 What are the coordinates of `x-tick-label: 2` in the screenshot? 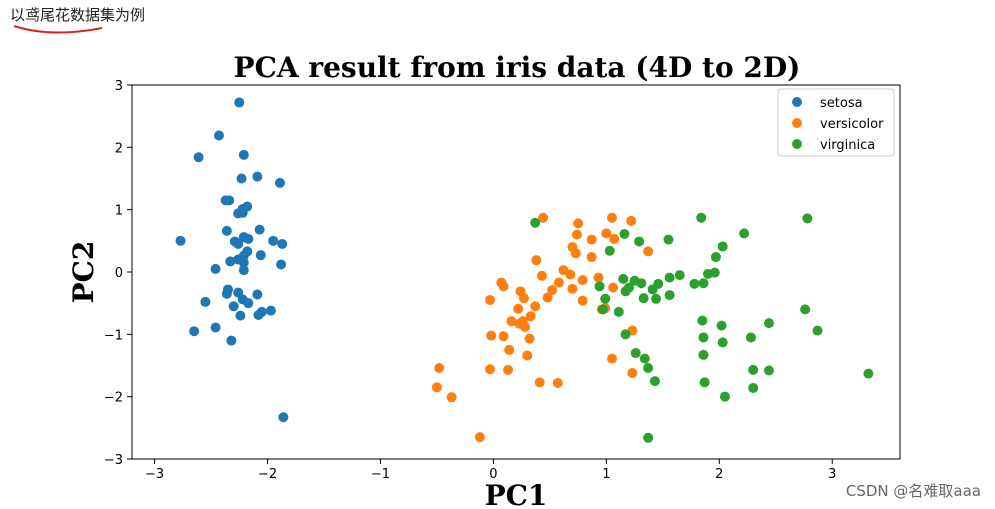 It's located at (719, 474).